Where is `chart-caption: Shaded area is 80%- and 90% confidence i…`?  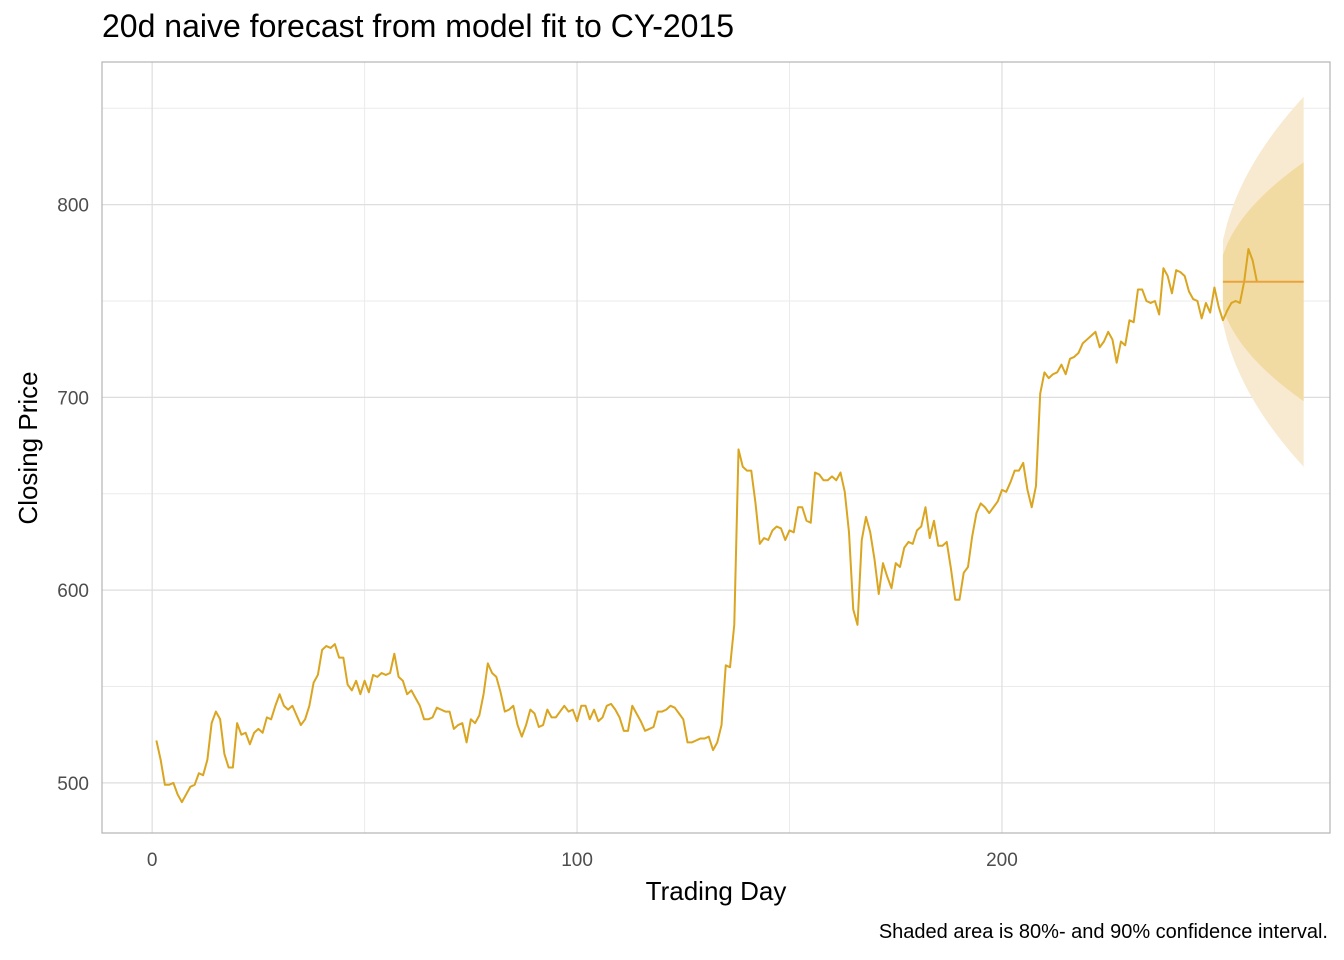 chart-caption: Shaded area is 80%- and 90% confidence i… is located at coordinates (1103, 932).